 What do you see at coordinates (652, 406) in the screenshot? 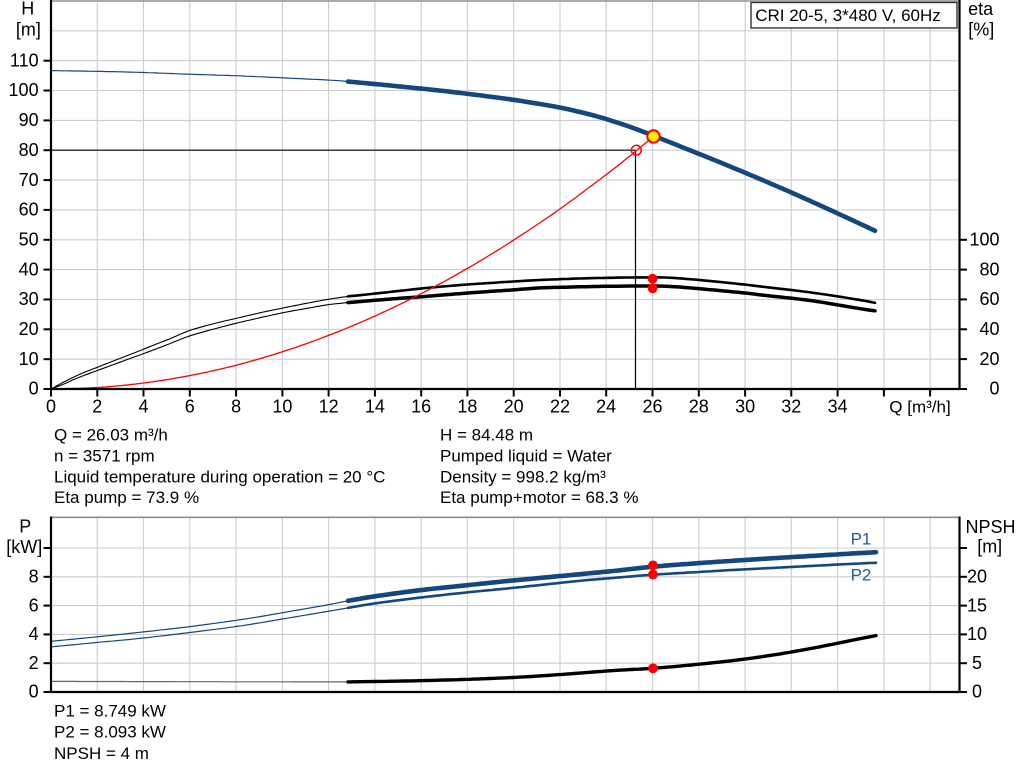
I see `svg-text: 26` at bounding box center [652, 406].